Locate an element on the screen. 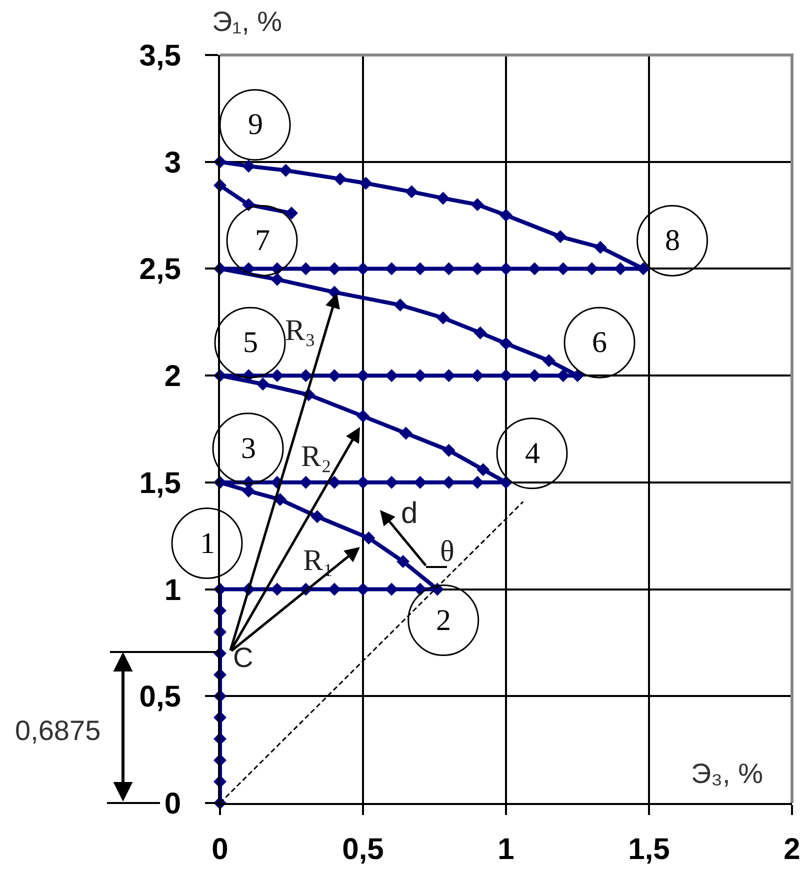 The height and width of the screenshot is (872, 804). y-tick-label: 3 is located at coordinates (172, 163).